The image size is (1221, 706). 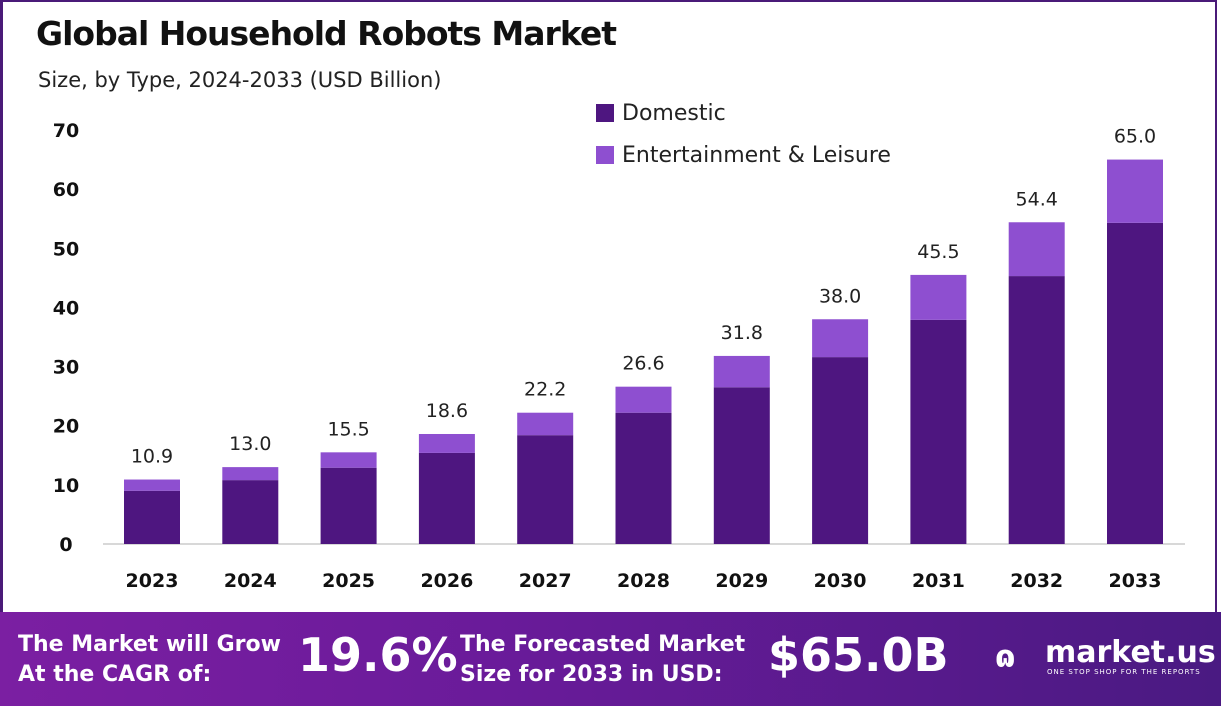 What do you see at coordinates (1036, 581) in the screenshot?
I see `x-tick-label: 2032` at bounding box center [1036, 581].